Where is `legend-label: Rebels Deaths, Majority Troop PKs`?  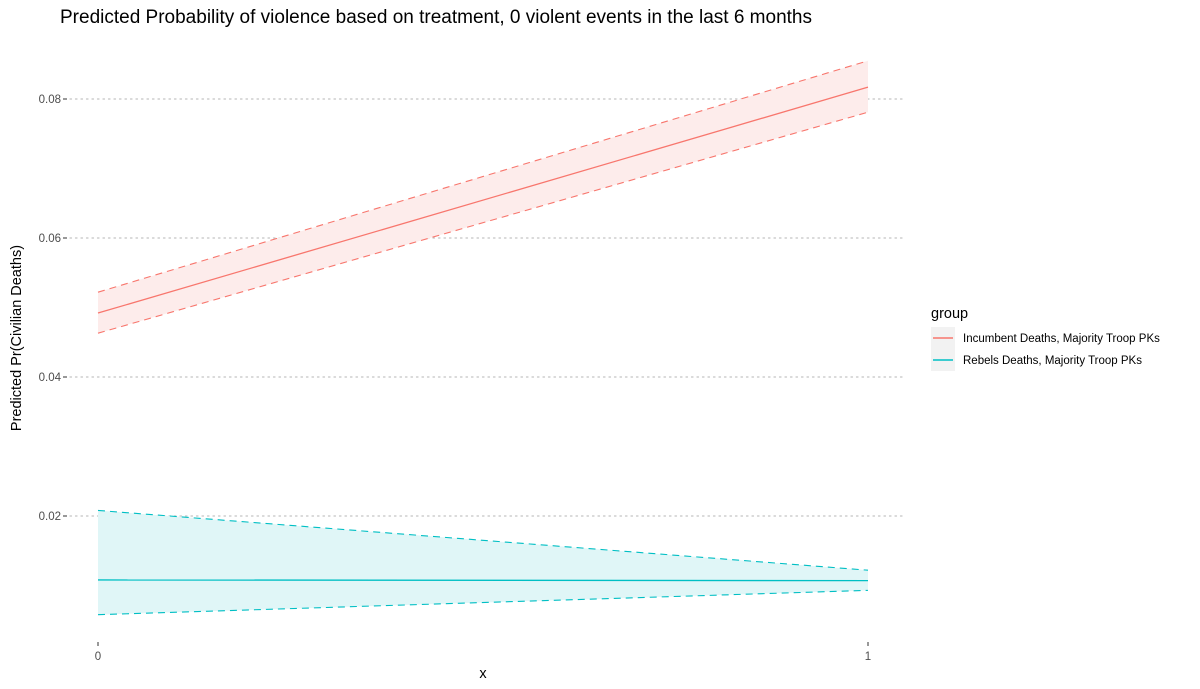 legend-label: Rebels Deaths, Majority Troop PKs is located at coordinates (1052, 361).